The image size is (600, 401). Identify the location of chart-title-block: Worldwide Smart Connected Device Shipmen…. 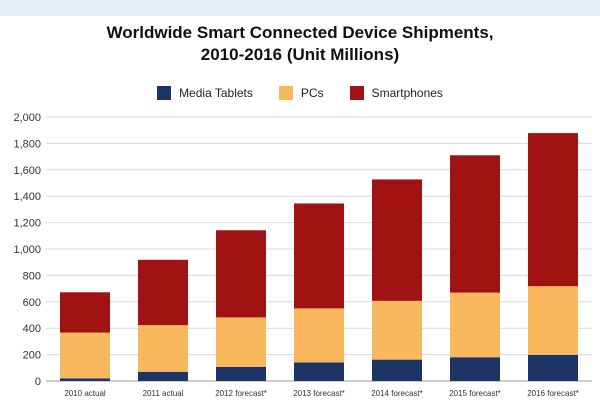
(300, 44).